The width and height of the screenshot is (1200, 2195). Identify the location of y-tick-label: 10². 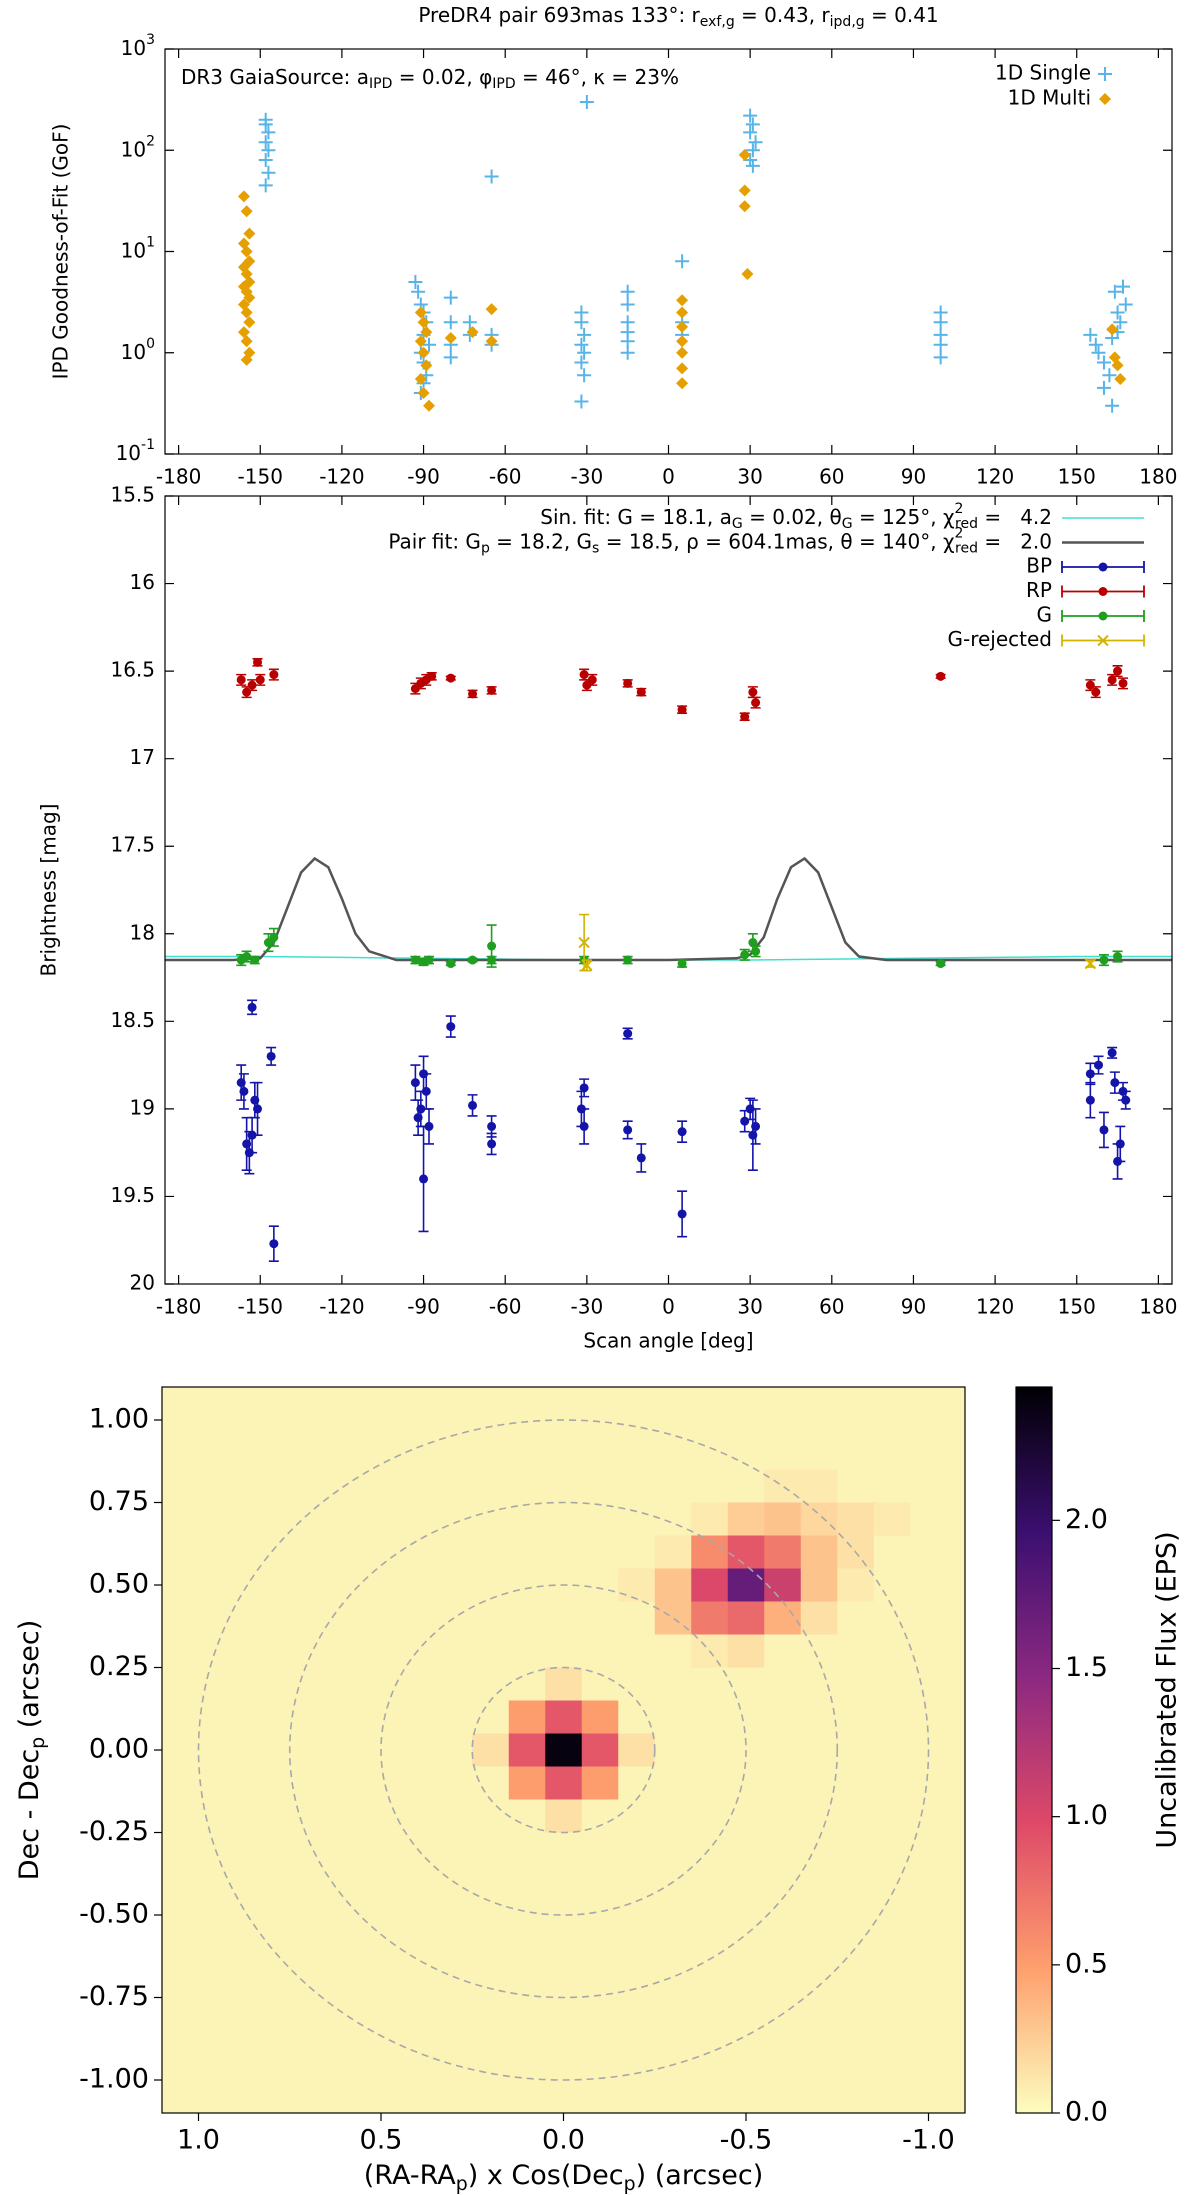
(138, 147).